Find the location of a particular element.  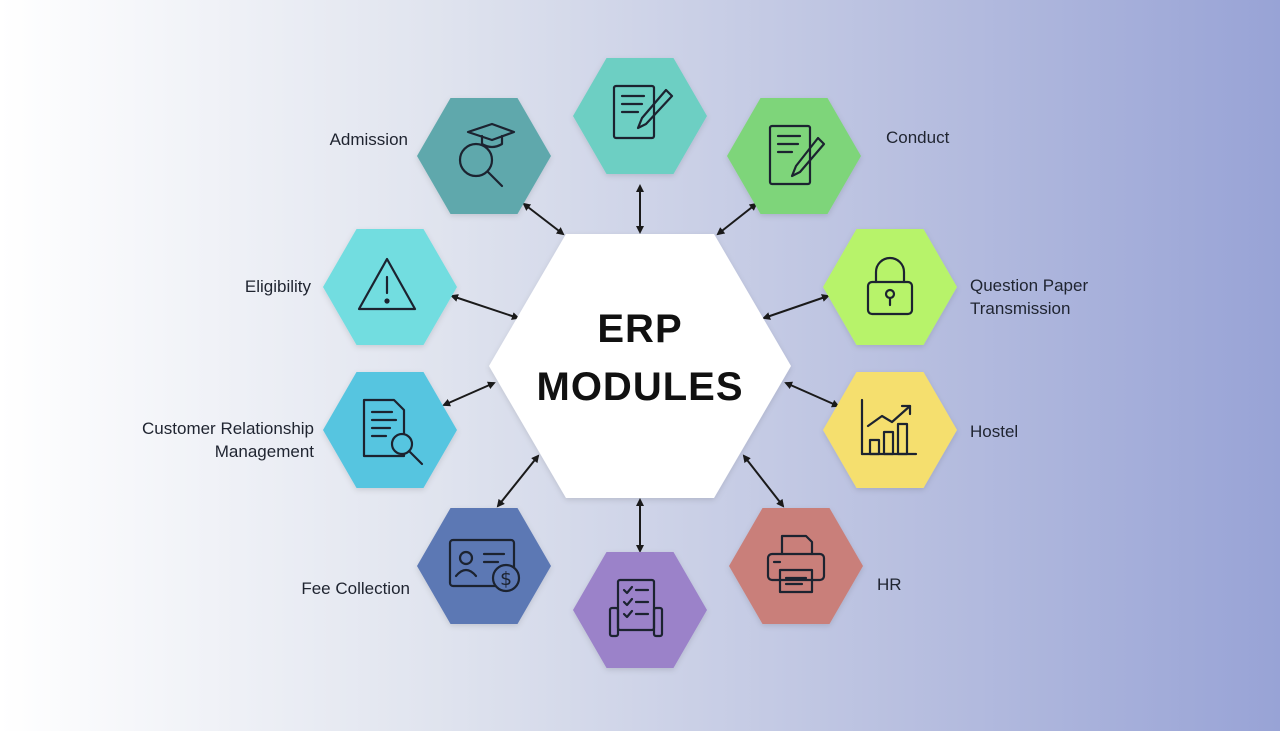

eligibility-label: Eligibility is located at coordinates (277, 286).